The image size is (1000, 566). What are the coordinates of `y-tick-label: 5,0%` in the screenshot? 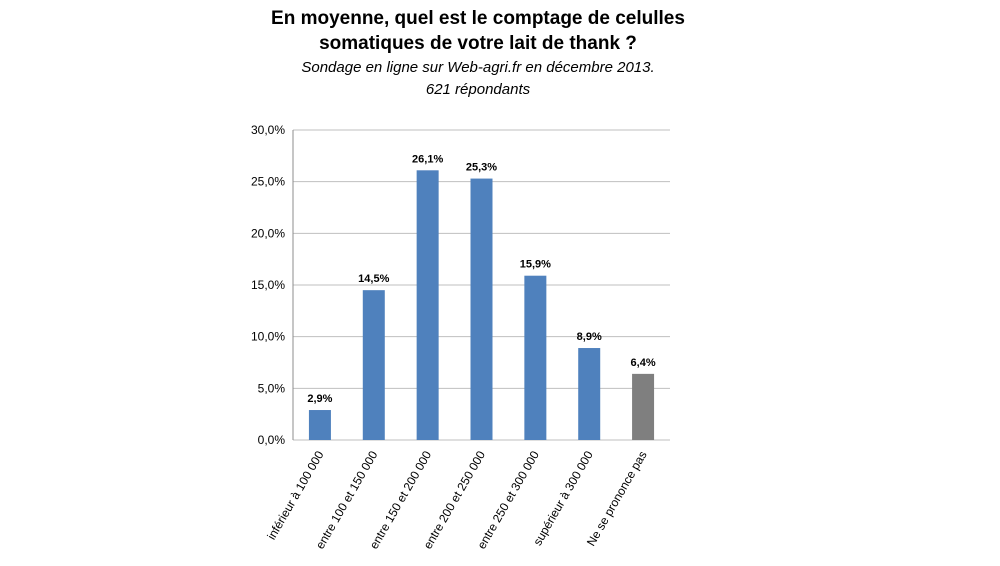 It's located at (272, 388).